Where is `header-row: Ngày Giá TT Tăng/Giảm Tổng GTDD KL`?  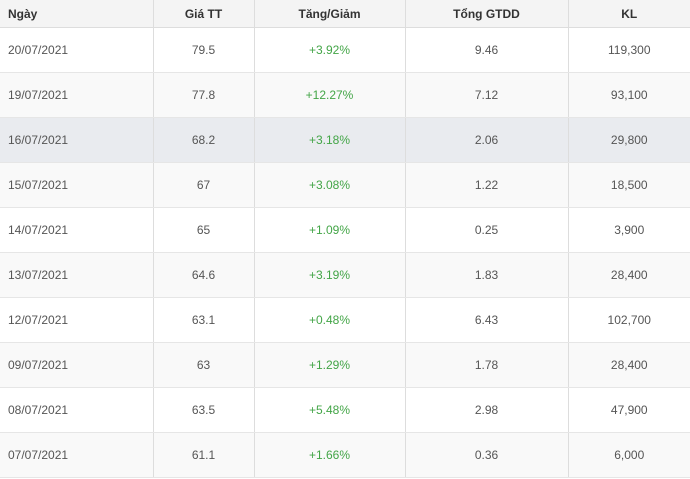
header-row: Ngày Giá TT Tăng/Giảm Tổng GTDD KL is located at coordinates (345, 14).